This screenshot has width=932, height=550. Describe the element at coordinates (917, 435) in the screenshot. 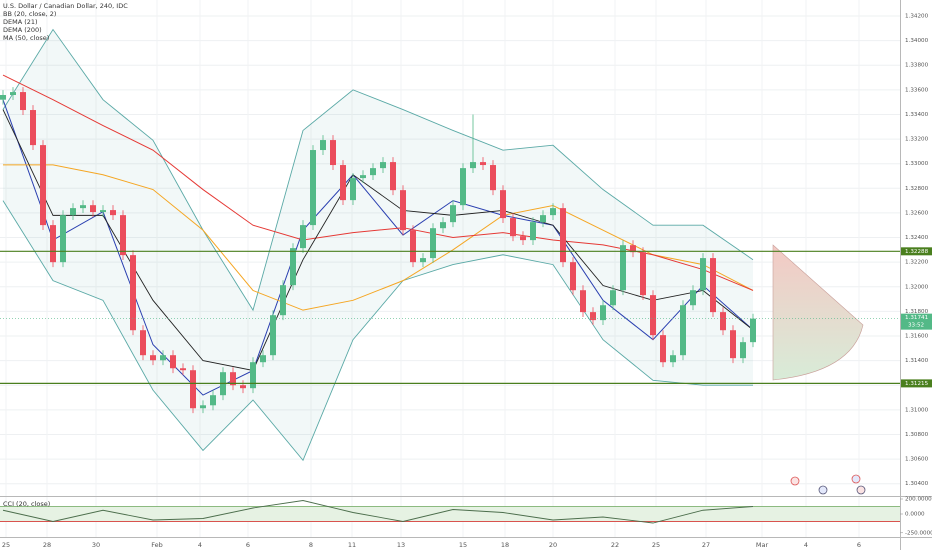

I see `y-tick-label: 1.30800` at that location.